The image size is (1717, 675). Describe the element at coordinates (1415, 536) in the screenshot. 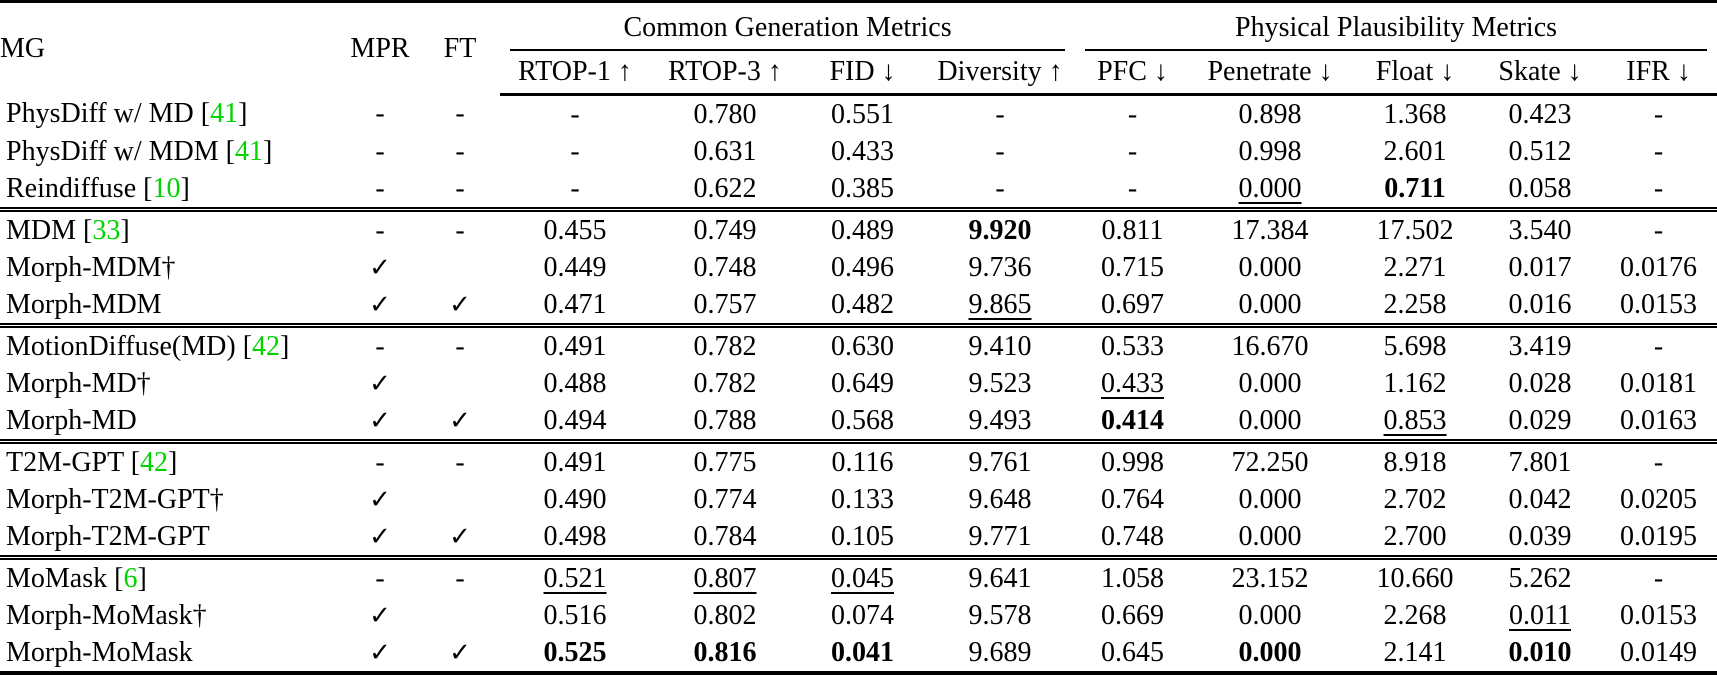

I see `metric-value: 2.700` at that location.